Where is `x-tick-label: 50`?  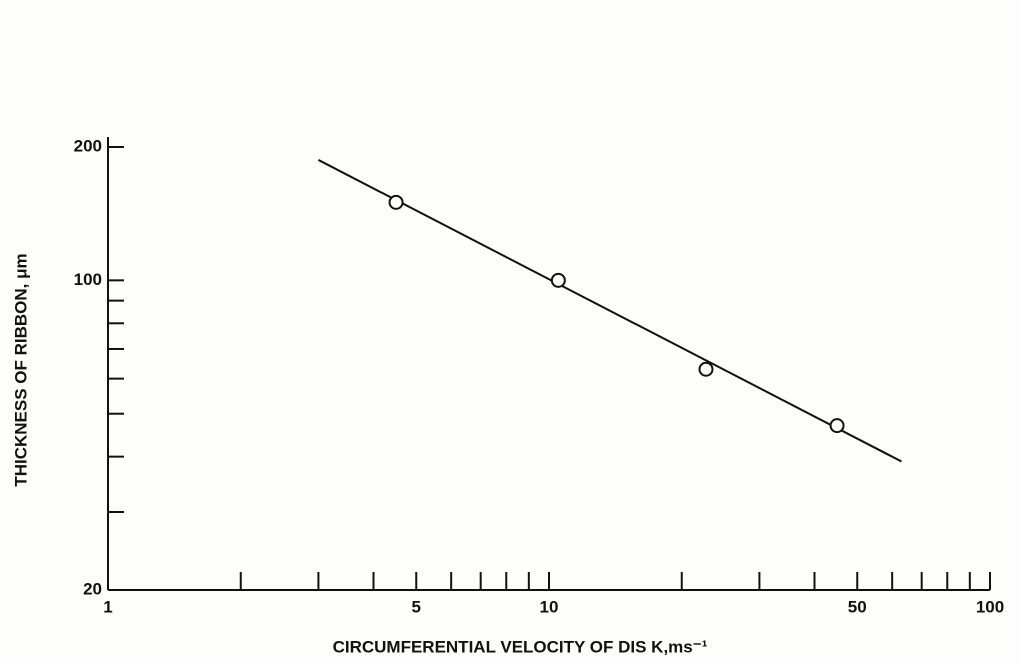 x-tick-label: 50 is located at coordinates (857, 606).